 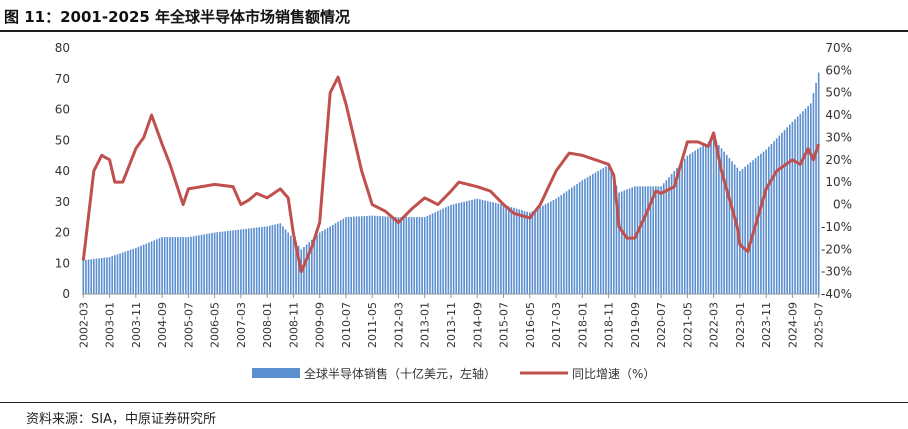 I want to click on y-right-tick-label: -10%, so click(x=836, y=227).